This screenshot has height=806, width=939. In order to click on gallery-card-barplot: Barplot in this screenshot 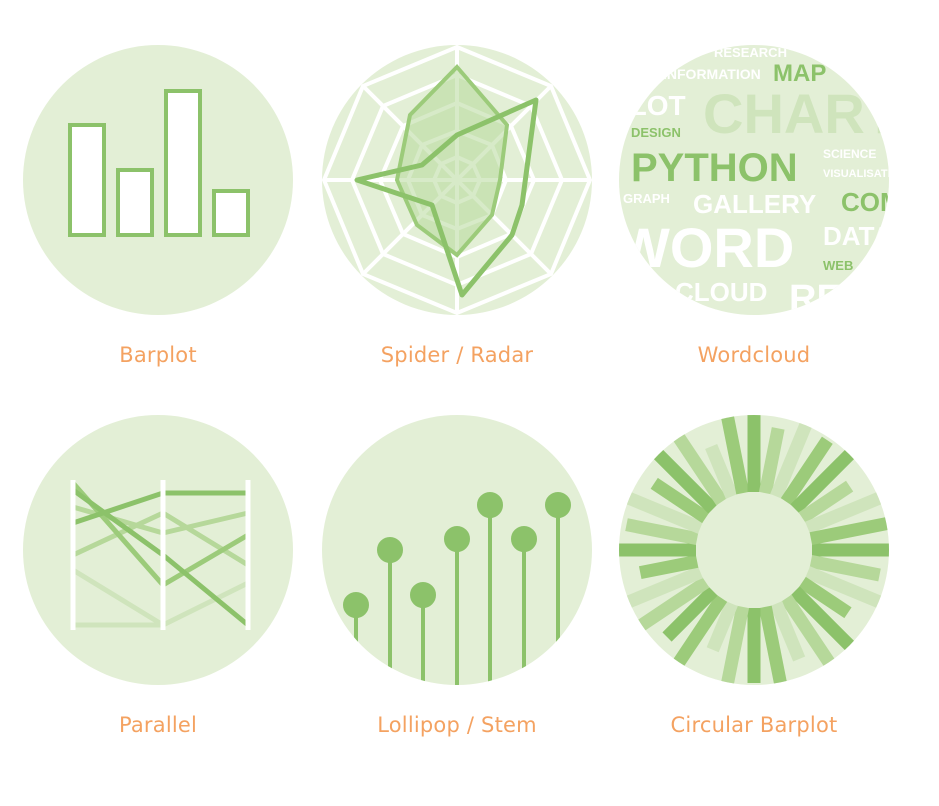, I will do `click(158, 206)`.